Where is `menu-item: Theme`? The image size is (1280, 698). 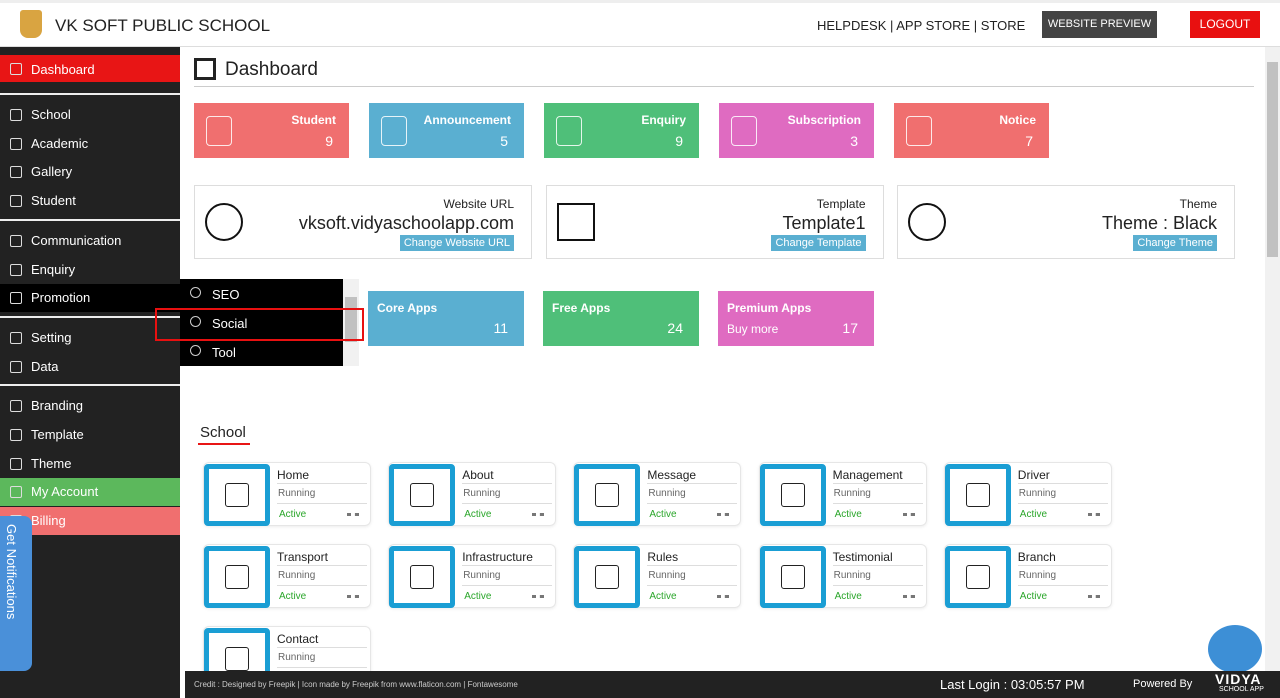
menu-item: Theme is located at coordinates (90, 464).